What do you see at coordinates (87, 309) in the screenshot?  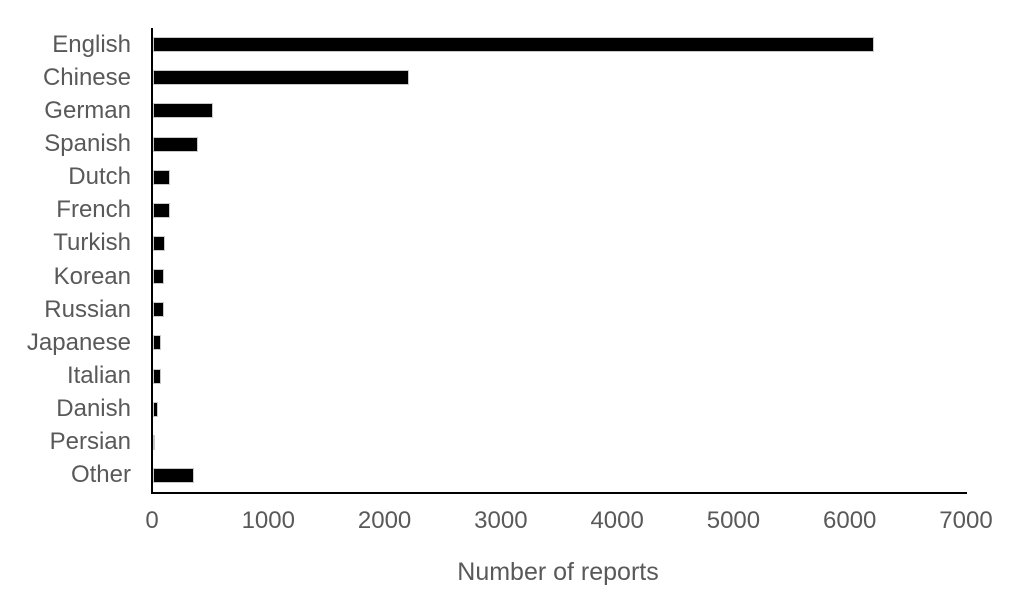 I see `category-label-russian: Russian` at bounding box center [87, 309].